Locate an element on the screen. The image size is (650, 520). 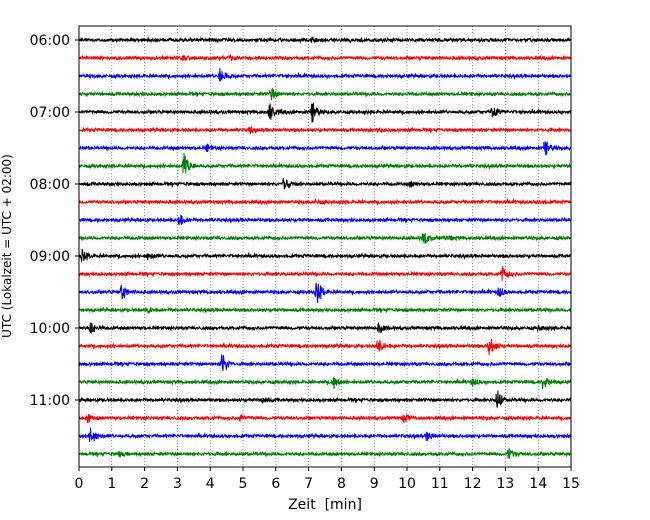
x-tick-label: 4 is located at coordinates (210, 484).